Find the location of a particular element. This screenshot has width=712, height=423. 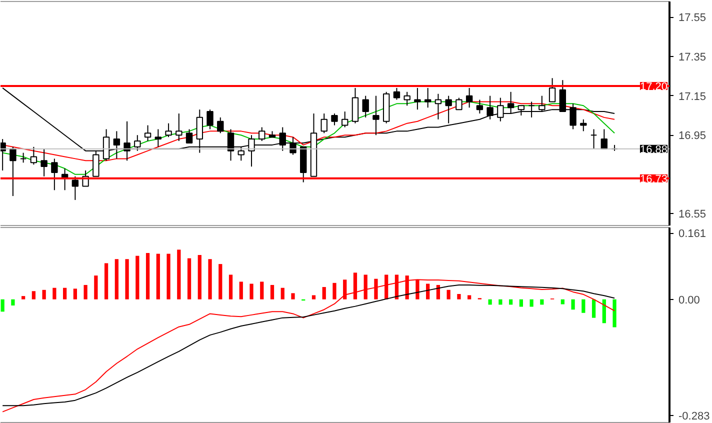

y-tick-label: 17.35 is located at coordinates (692, 58).